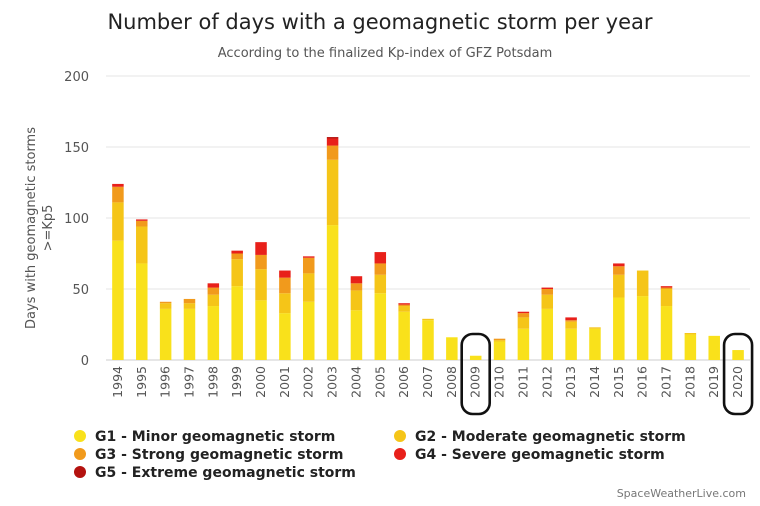  Describe the element at coordinates (260, 382) in the screenshot. I see `x-tick-label: 2000` at that location.